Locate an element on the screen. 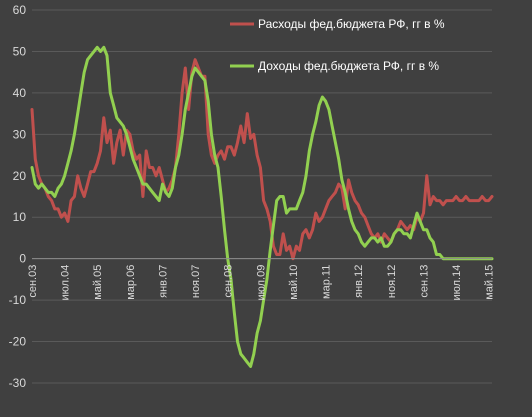 This screenshot has width=532, height=417. x-tick-label: июл.09 is located at coordinates (261, 283).